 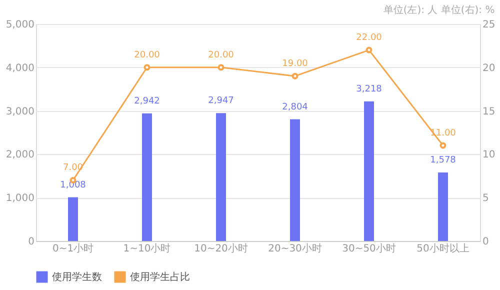 I want to click on y-tick-label: 3,000, so click(x=20, y=112).